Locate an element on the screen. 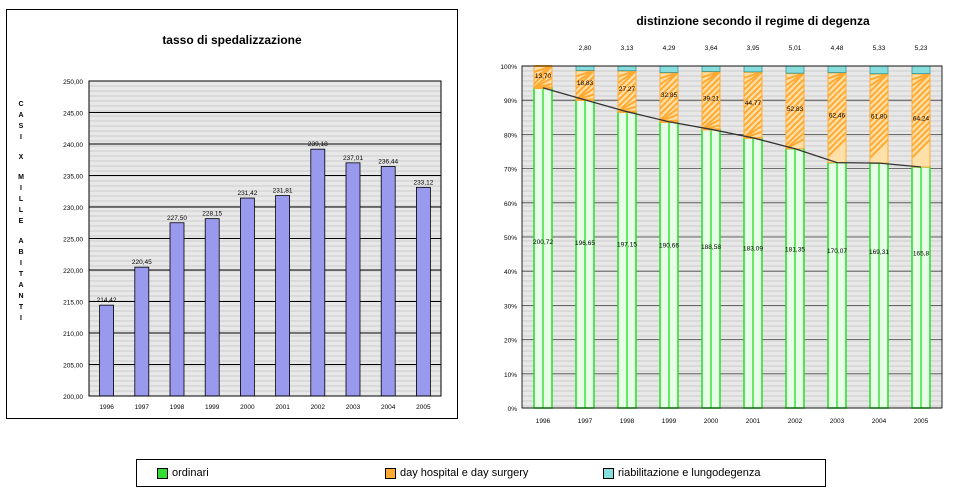 The image size is (955, 504). y-tick-label: 200,00 is located at coordinates (73, 397).